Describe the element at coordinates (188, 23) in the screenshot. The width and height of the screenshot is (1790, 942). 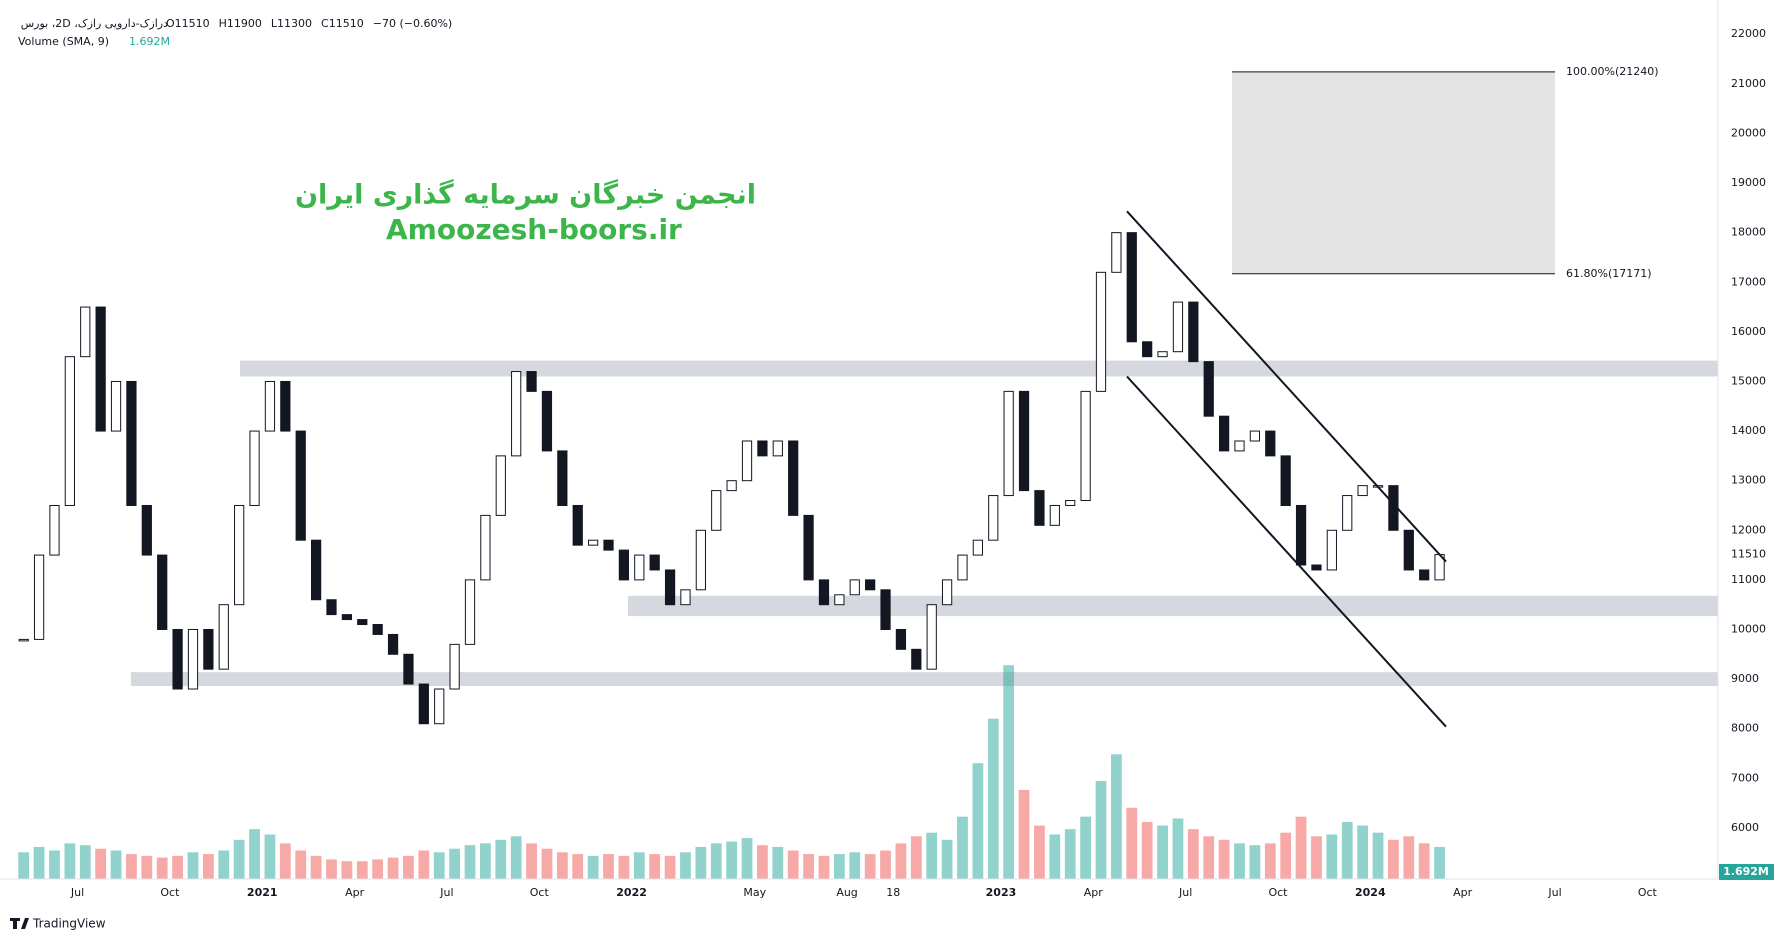
I see `ohlc-value: O11510` at that location.